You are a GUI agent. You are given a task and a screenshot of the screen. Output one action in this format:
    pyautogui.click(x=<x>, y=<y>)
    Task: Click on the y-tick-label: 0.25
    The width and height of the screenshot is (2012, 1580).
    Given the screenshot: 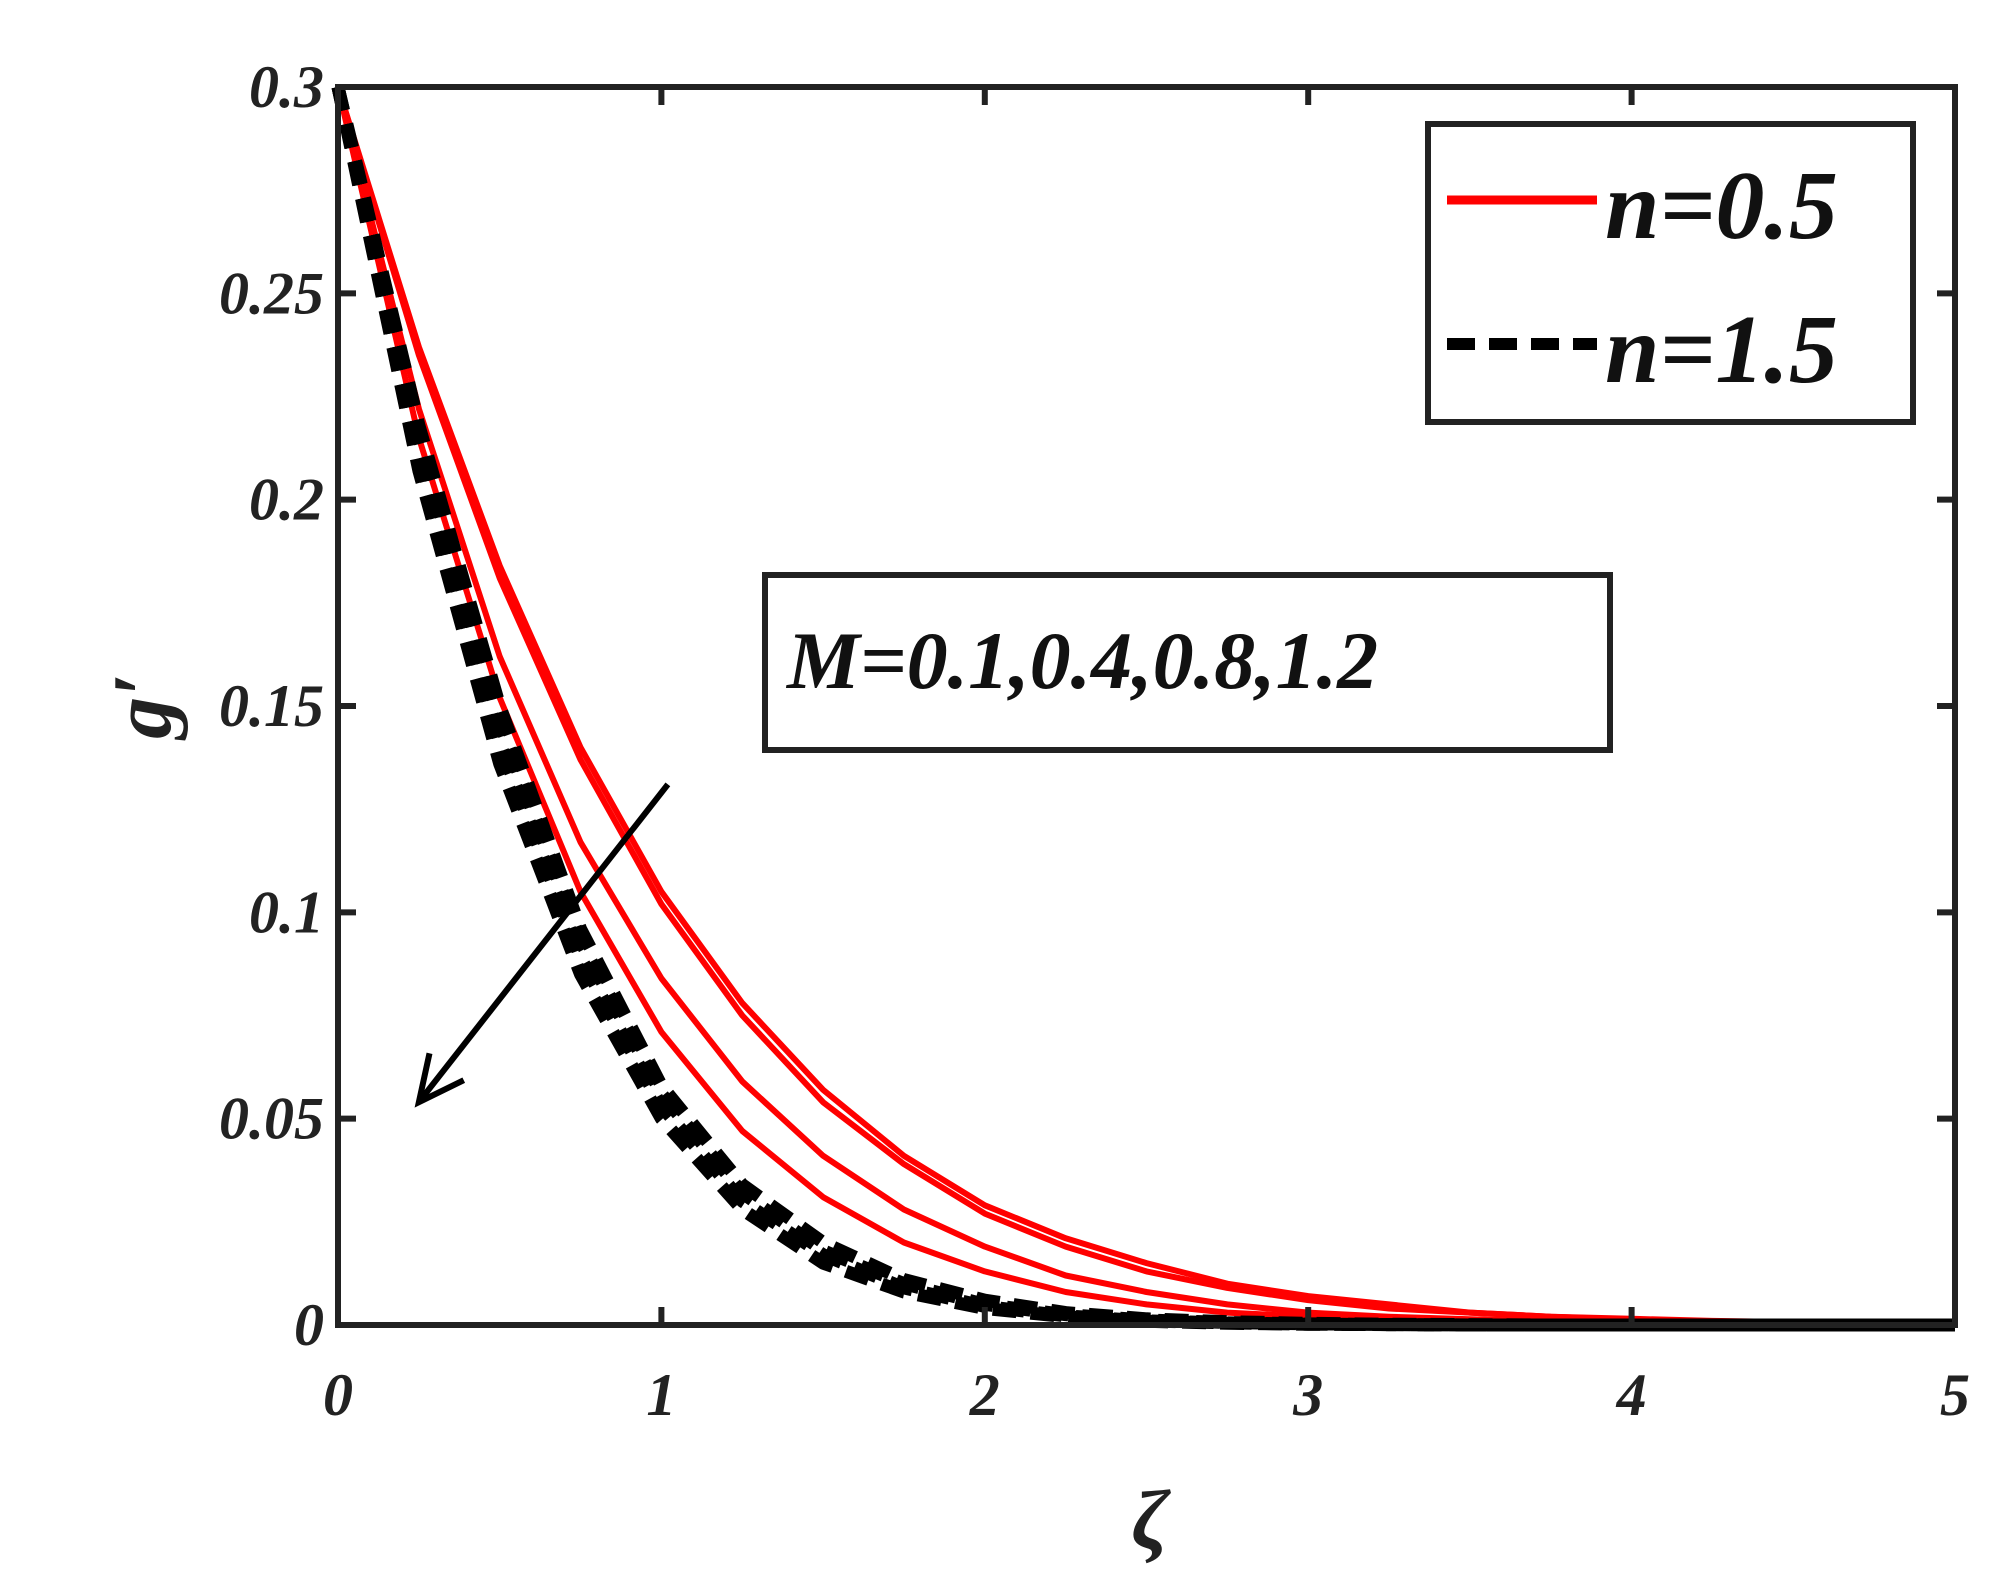 What is the action you would take?
    pyautogui.click(x=271, y=293)
    